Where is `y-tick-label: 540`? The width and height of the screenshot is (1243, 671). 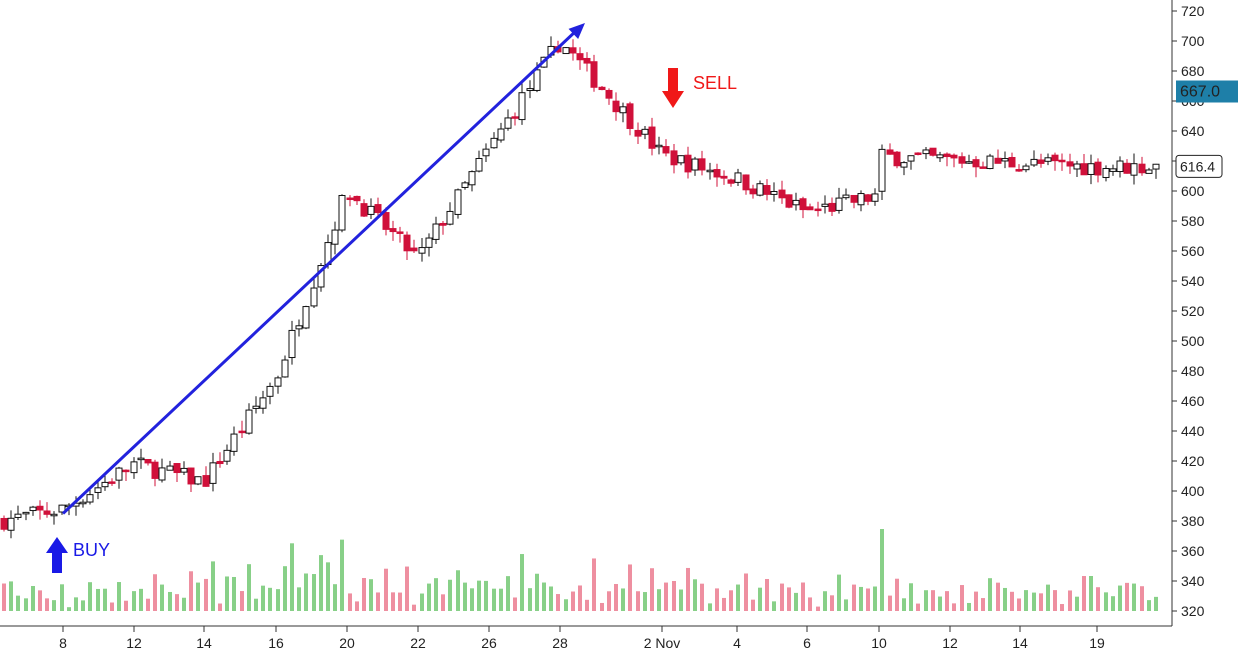
y-tick-label: 540 is located at coordinates (1193, 281).